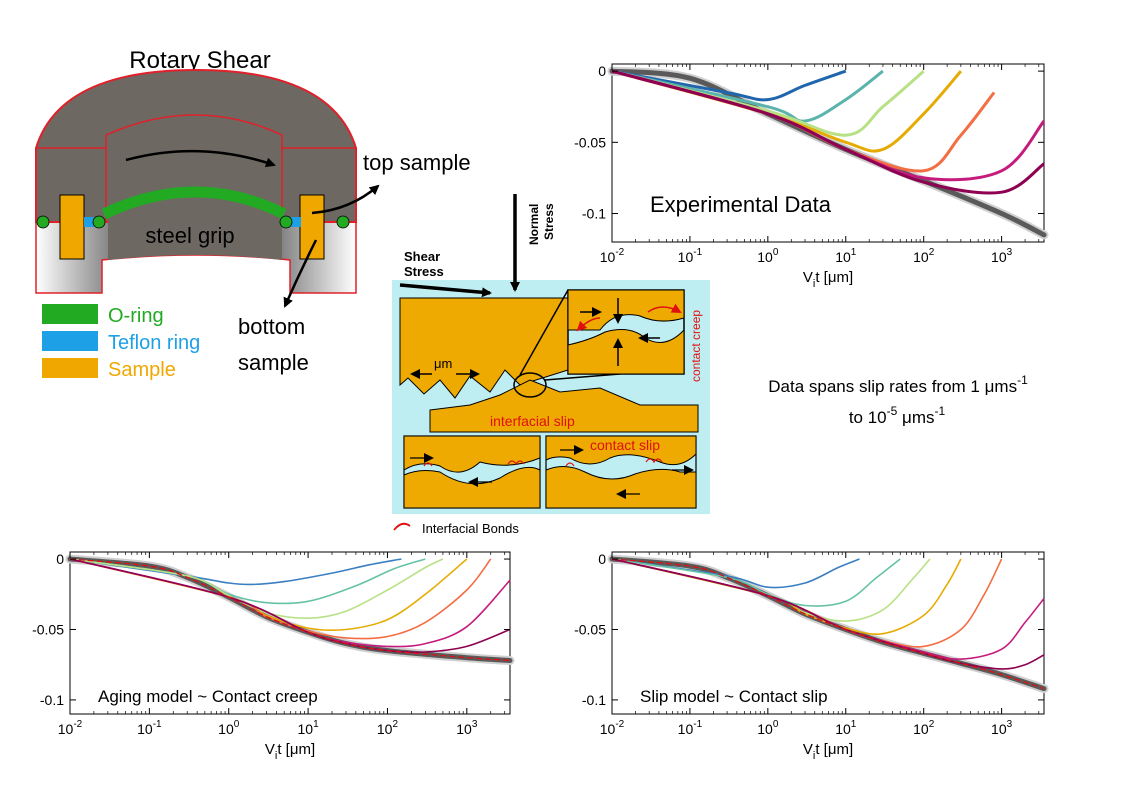 This screenshot has width=1123, height=794. I want to click on inset-bl-upper, so click(472, 454).